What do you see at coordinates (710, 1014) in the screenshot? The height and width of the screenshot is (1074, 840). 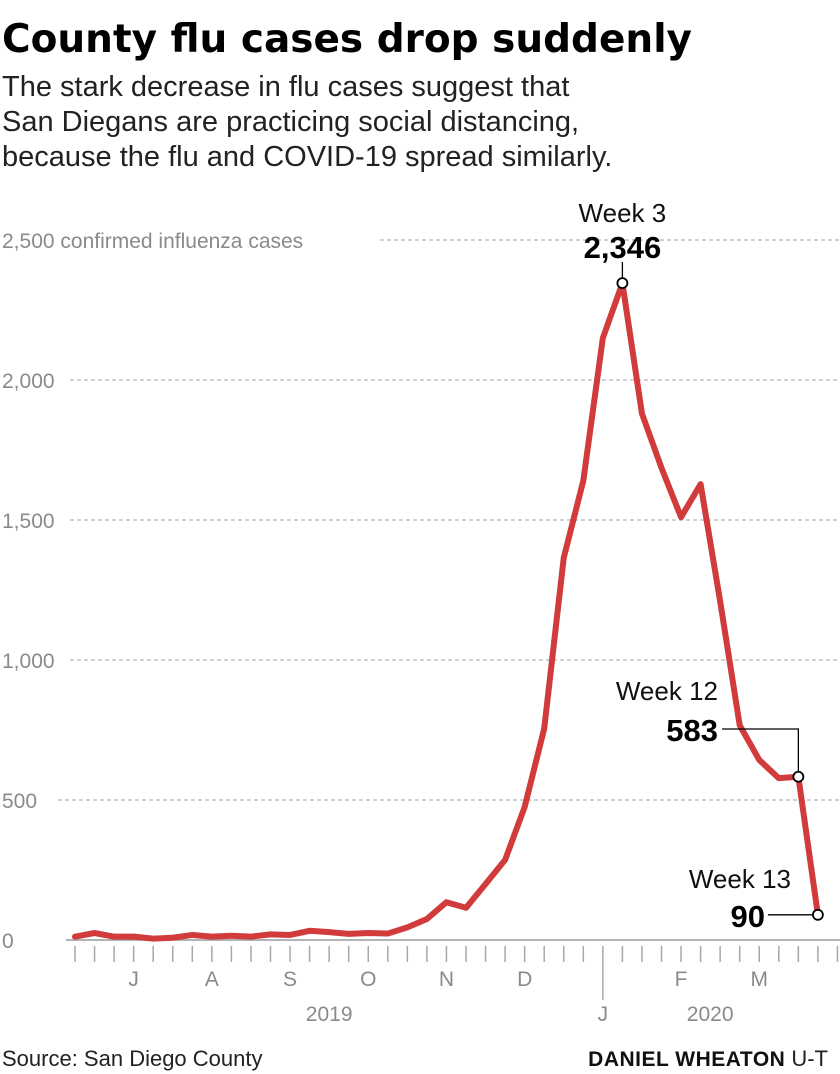 I see `year-label: 2020` at bounding box center [710, 1014].